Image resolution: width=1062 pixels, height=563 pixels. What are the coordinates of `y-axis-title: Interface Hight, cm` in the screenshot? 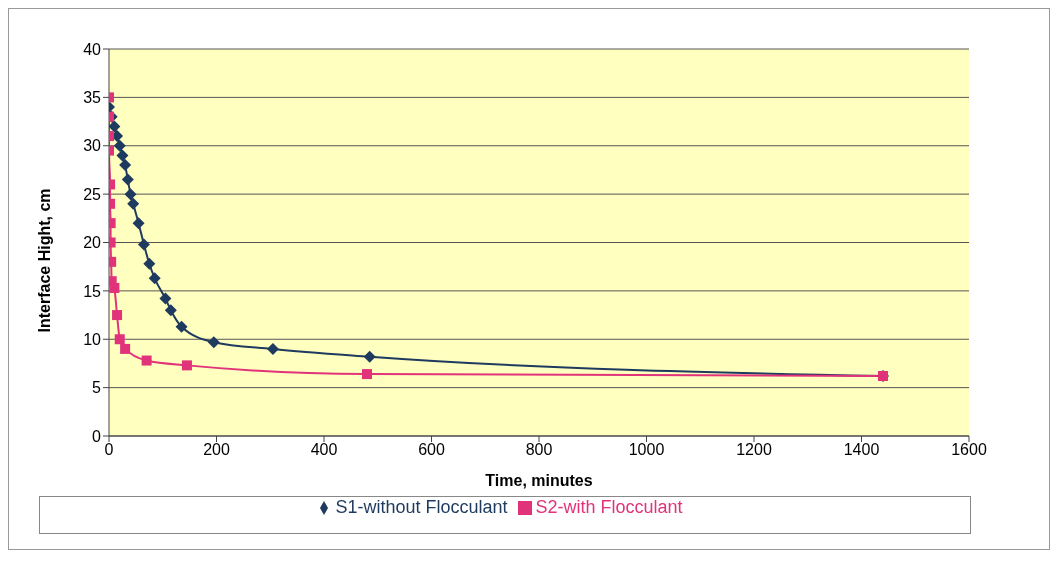 It's located at (44, 260).